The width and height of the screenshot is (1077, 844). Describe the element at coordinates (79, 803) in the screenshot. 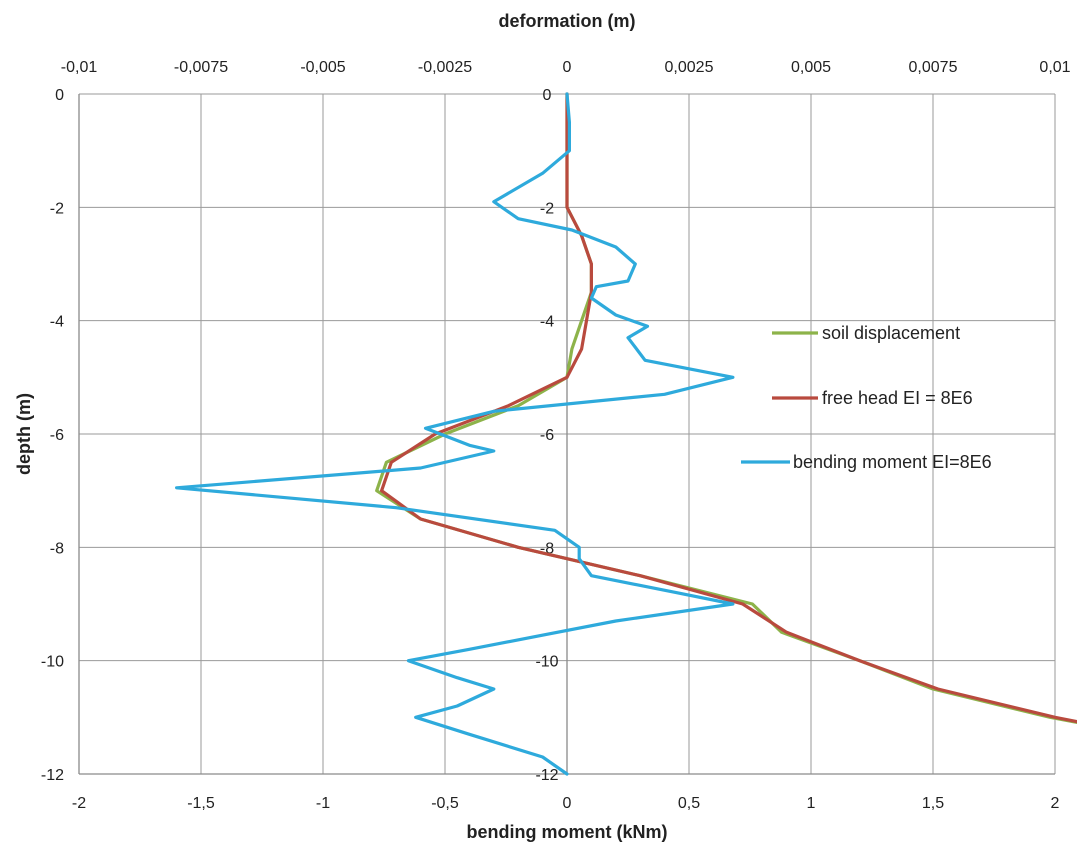

I see `bottom-tick-label: -2` at that location.